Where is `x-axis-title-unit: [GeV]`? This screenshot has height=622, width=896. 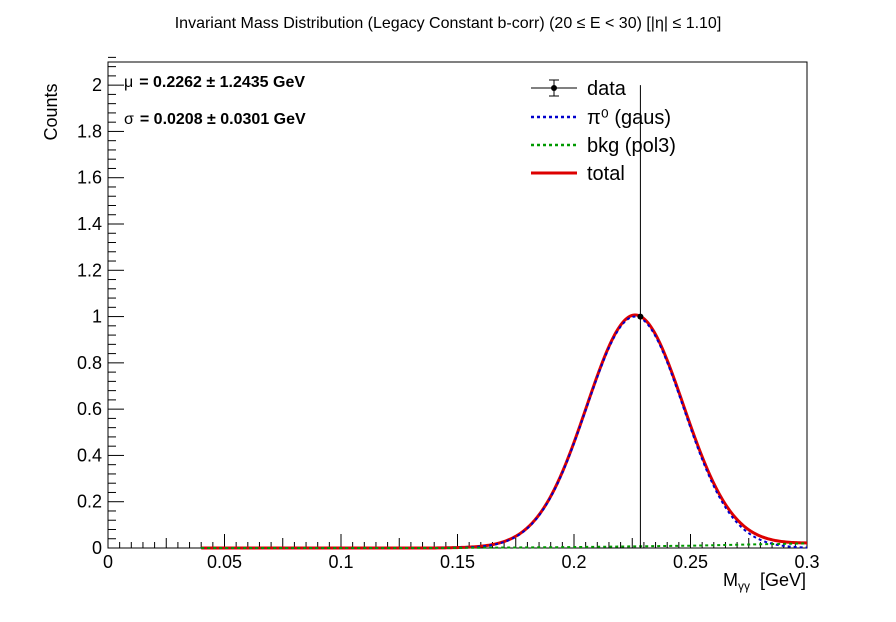 x-axis-title-unit: [GeV] is located at coordinates (783, 580).